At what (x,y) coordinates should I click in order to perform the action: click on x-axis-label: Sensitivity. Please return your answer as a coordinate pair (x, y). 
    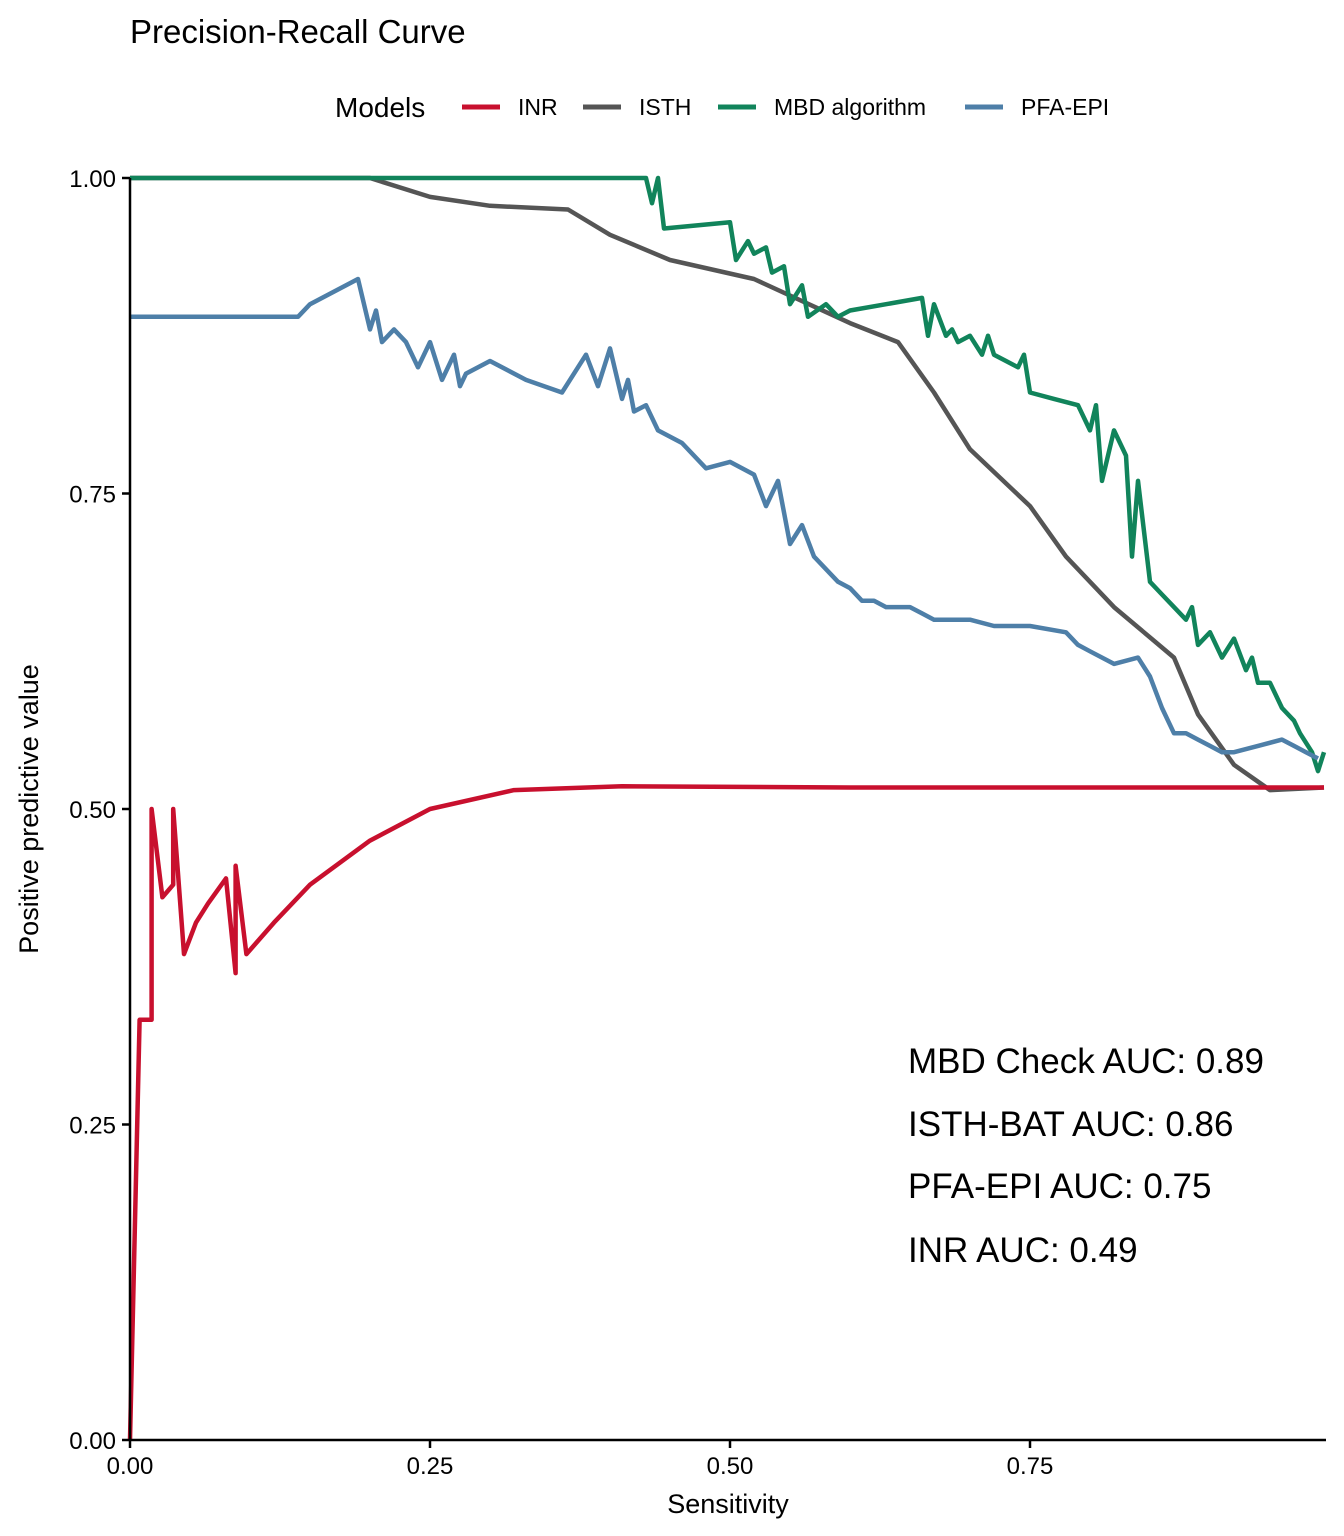
    Looking at the image, I should click on (728, 1504).